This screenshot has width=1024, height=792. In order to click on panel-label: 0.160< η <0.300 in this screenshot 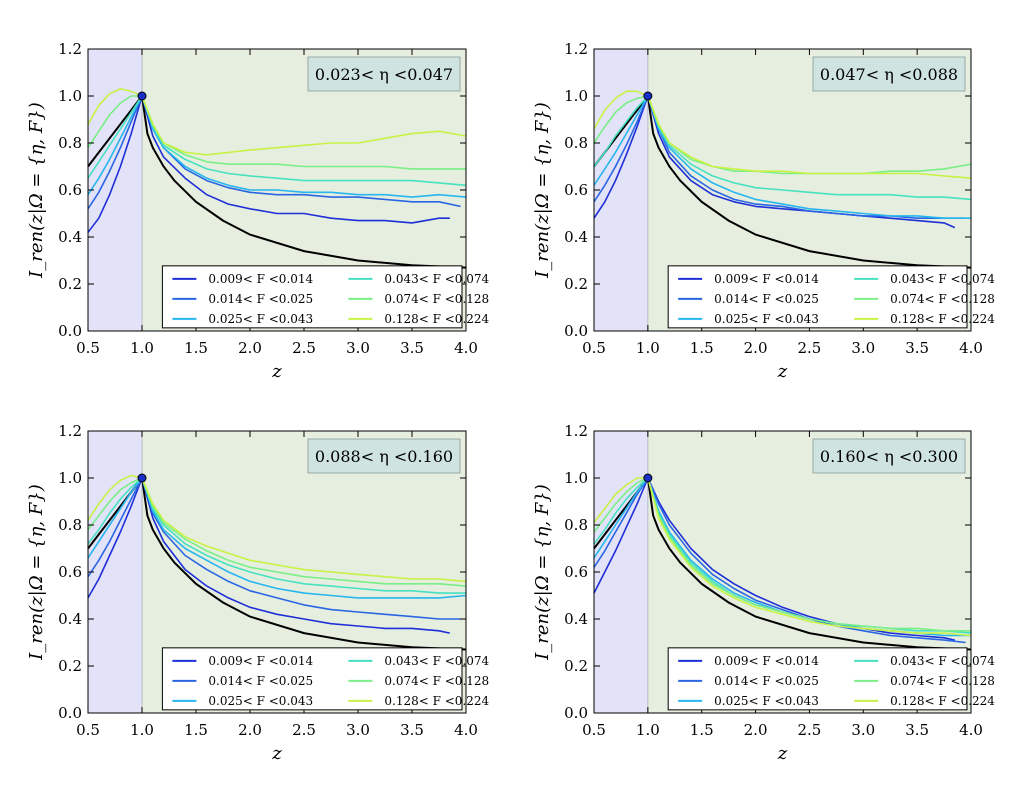, I will do `click(889, 456)`.